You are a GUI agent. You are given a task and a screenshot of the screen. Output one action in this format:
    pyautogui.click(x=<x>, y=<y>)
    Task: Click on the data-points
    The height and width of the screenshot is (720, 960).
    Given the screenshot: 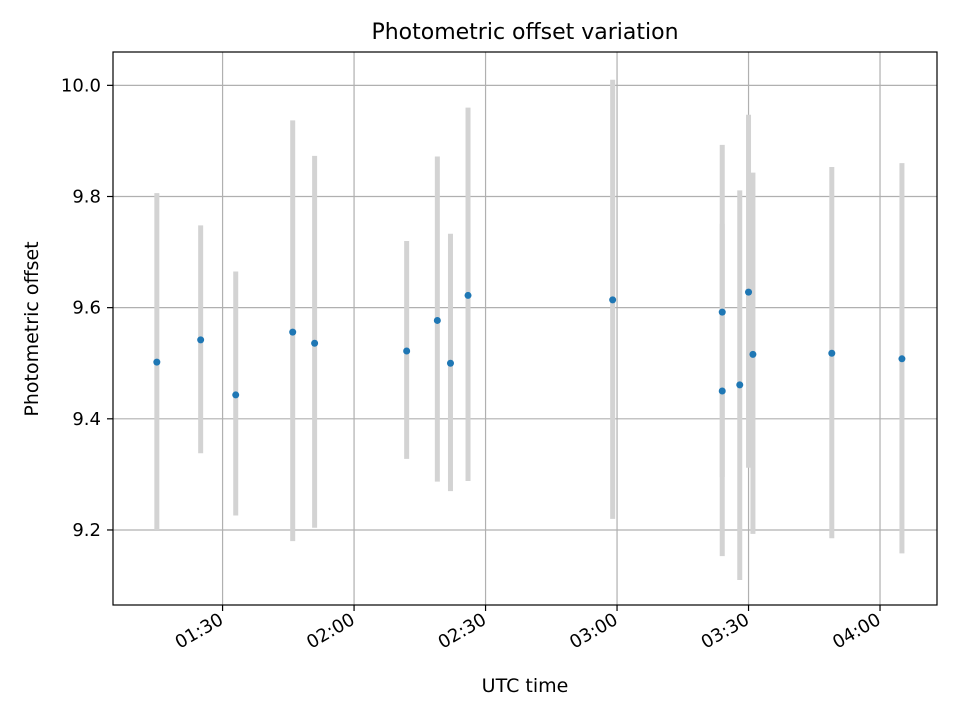 What is the action you would take?
    pyautogui.click(x=529, y=343)
    